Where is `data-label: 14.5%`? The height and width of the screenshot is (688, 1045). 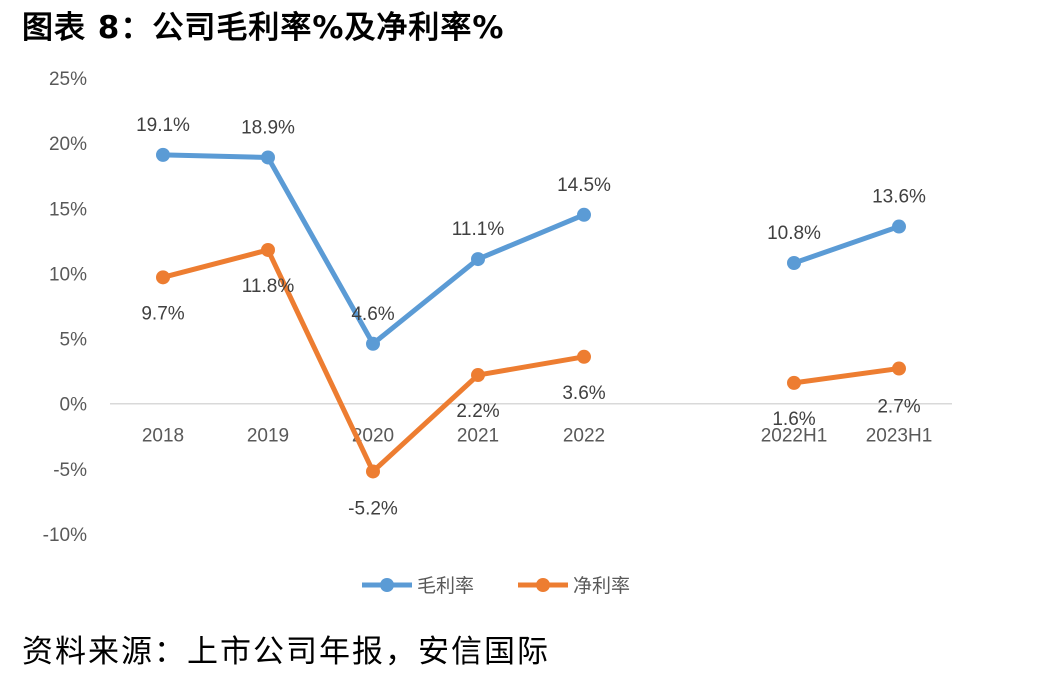 data-label: 14.5% is located at coordinates (584, 185).